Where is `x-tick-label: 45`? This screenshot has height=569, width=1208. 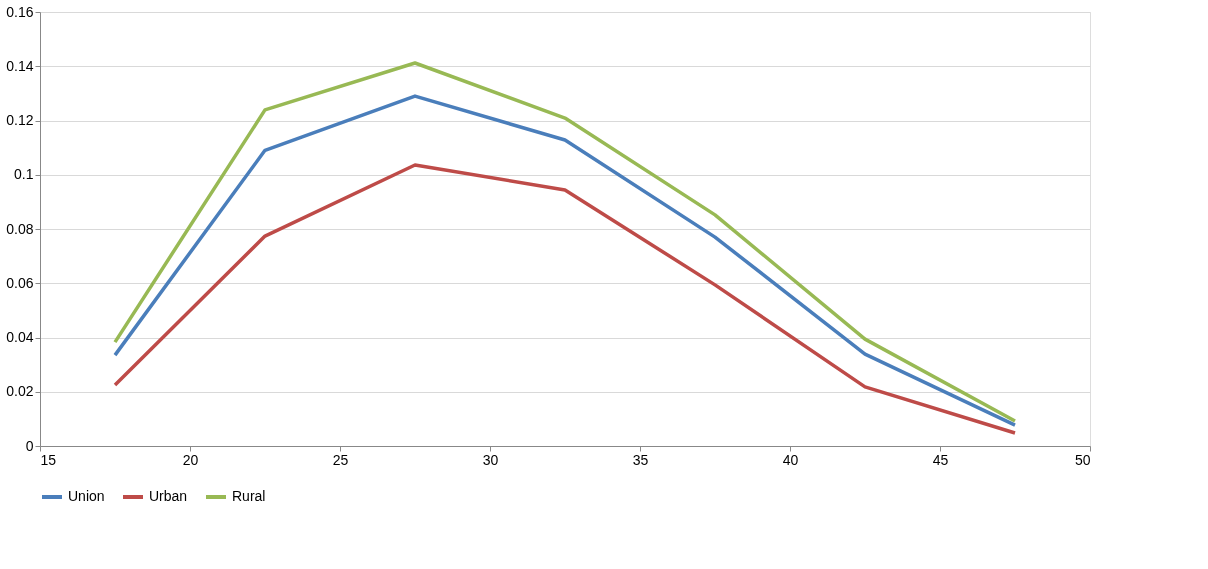
x-tick-label: 45 is located at coordinates (940, 459).